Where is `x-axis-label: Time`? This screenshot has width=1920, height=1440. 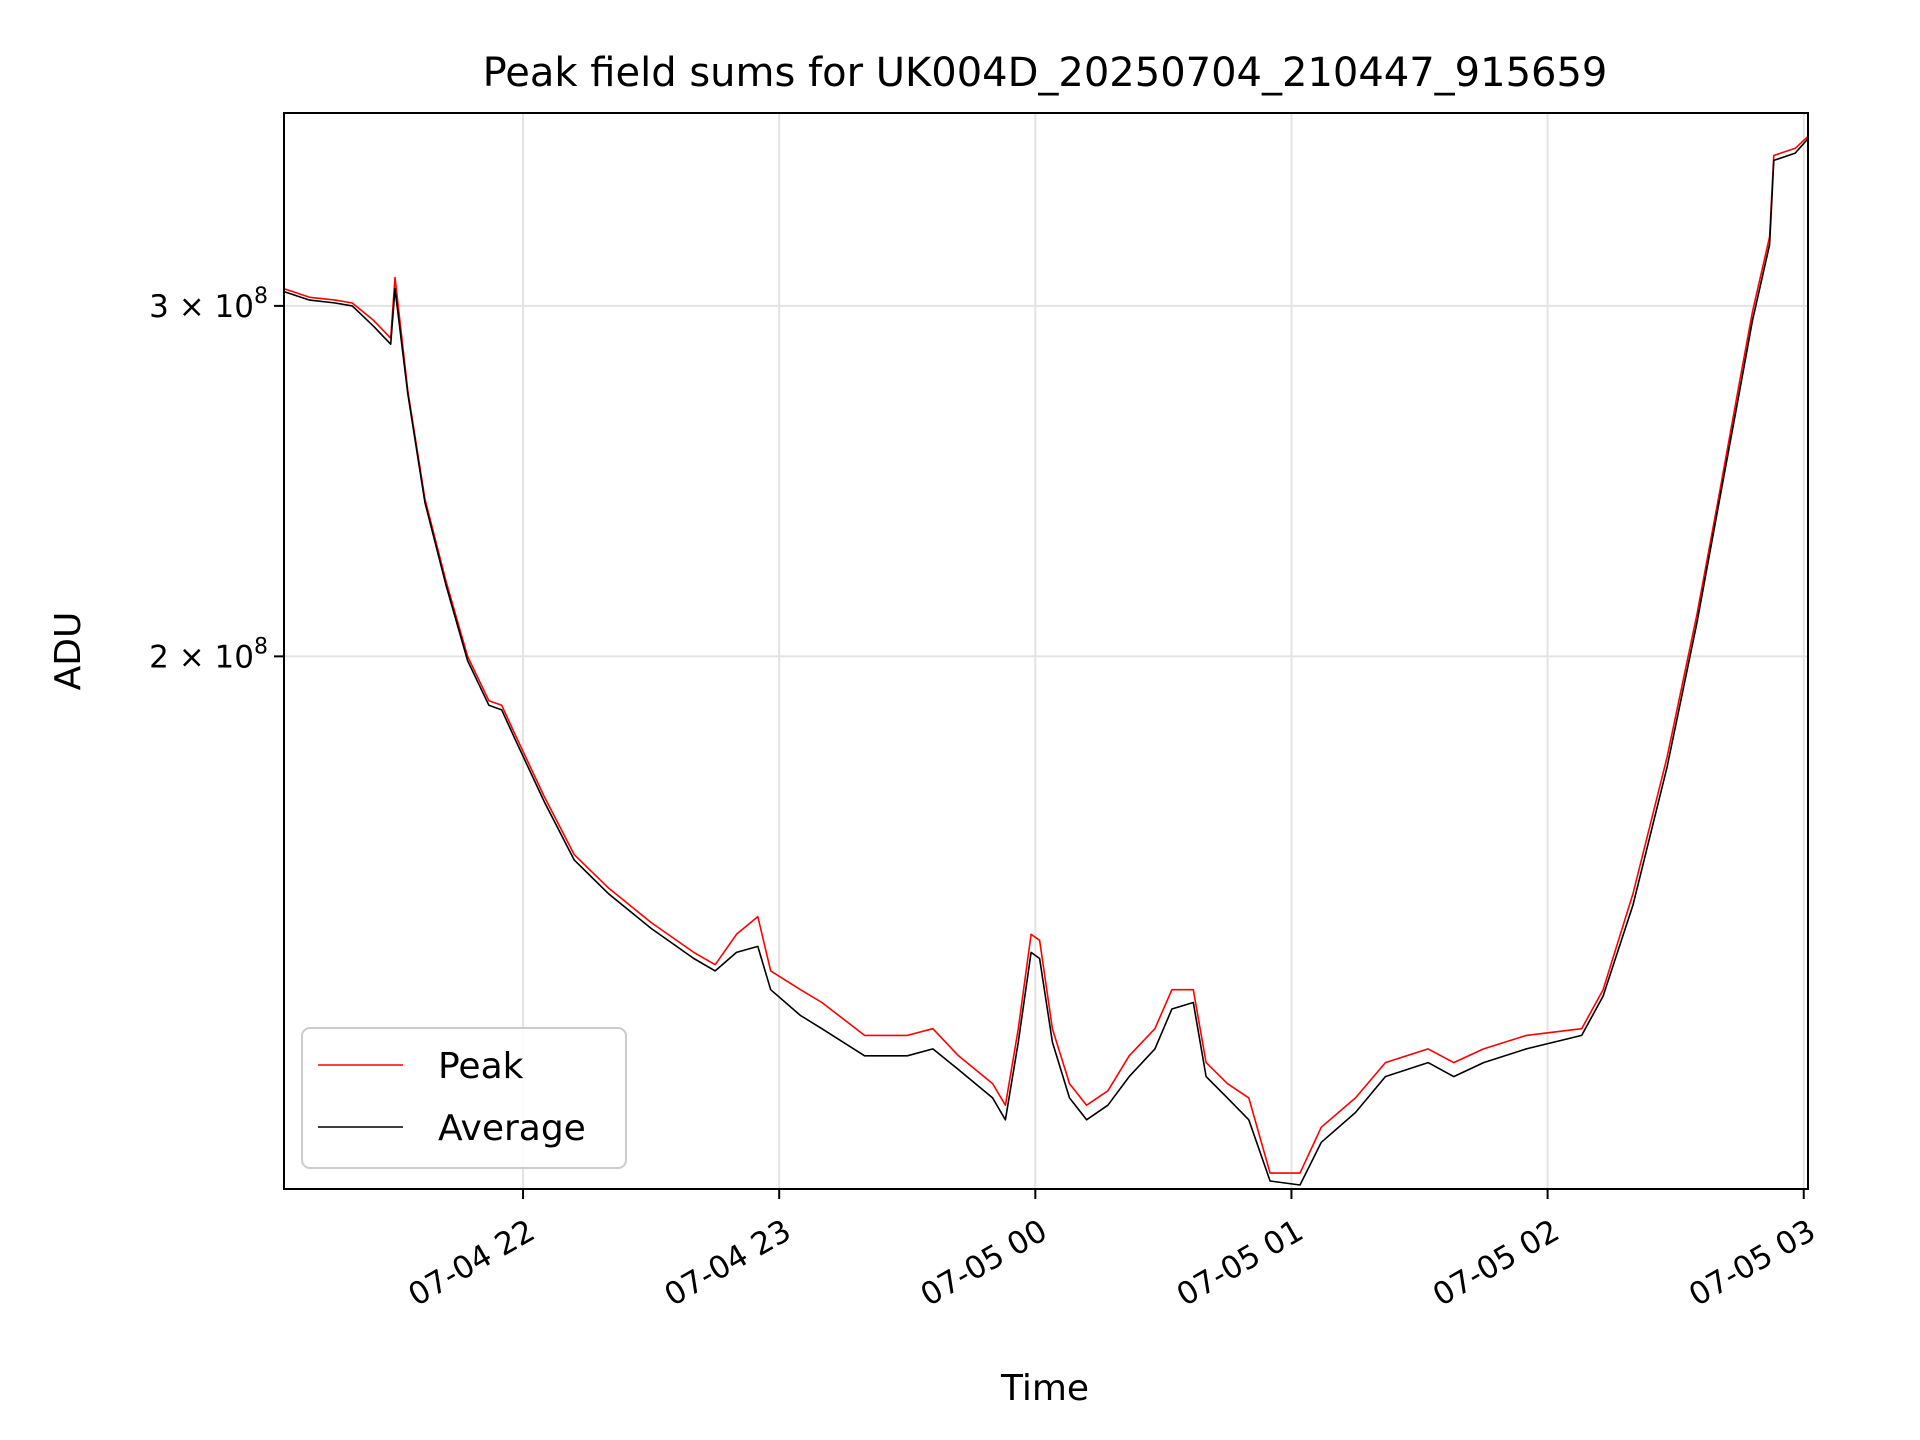 x-axis-label: Time is located at coordinates (1044, 1388).